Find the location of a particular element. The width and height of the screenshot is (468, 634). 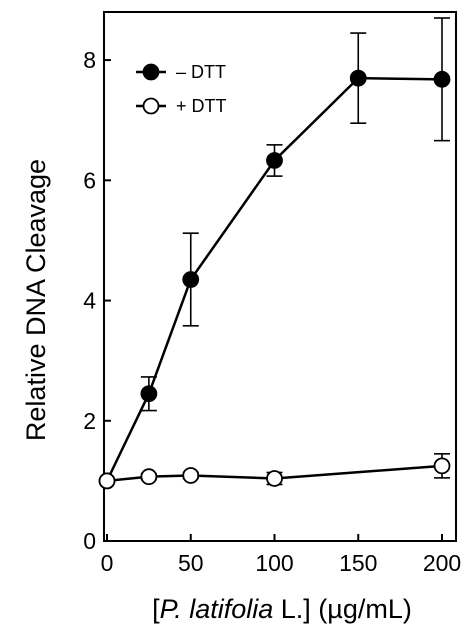

x-tick-label: 200 is located at coordinates (442, 563).